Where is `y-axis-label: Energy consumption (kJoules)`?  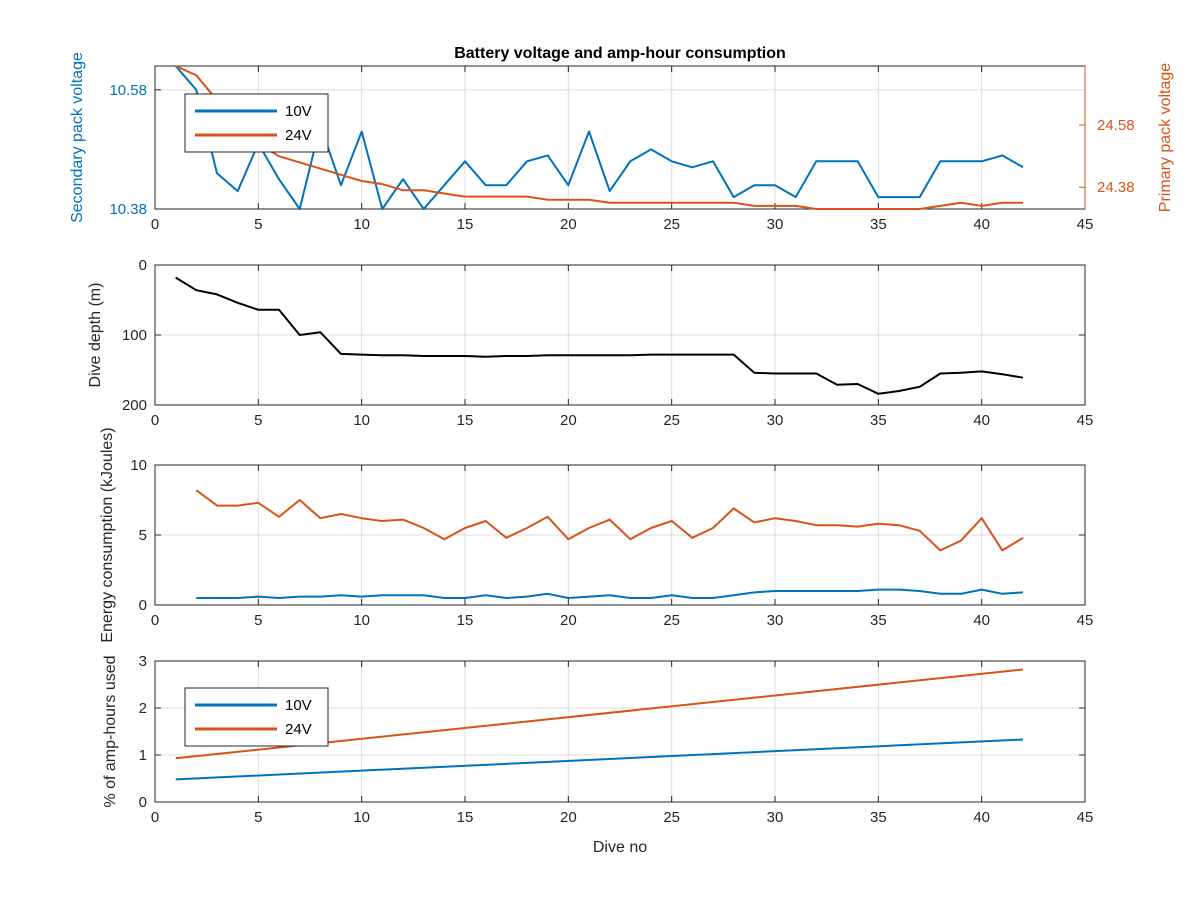
y-axis-label: Energy consumption (kJoules) is located at coordinates (107, 534).